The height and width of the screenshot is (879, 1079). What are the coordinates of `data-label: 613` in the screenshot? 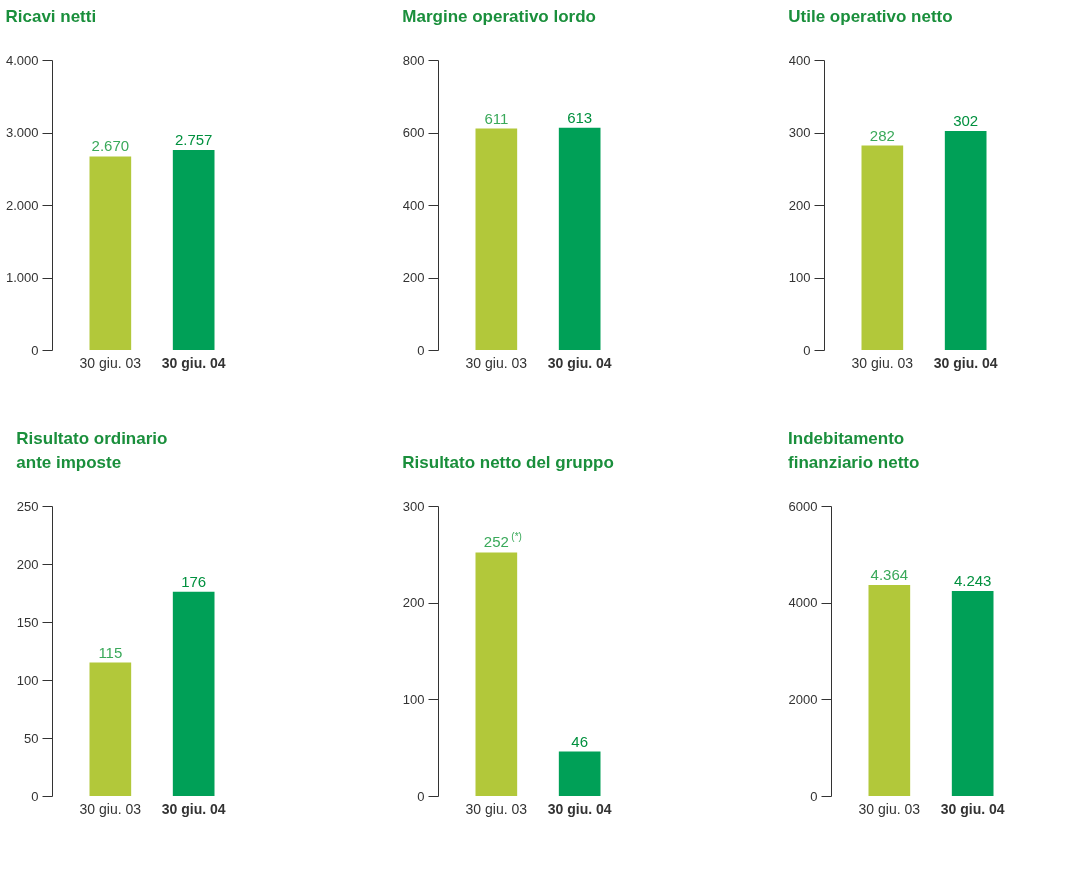 It's located at (580, 117).